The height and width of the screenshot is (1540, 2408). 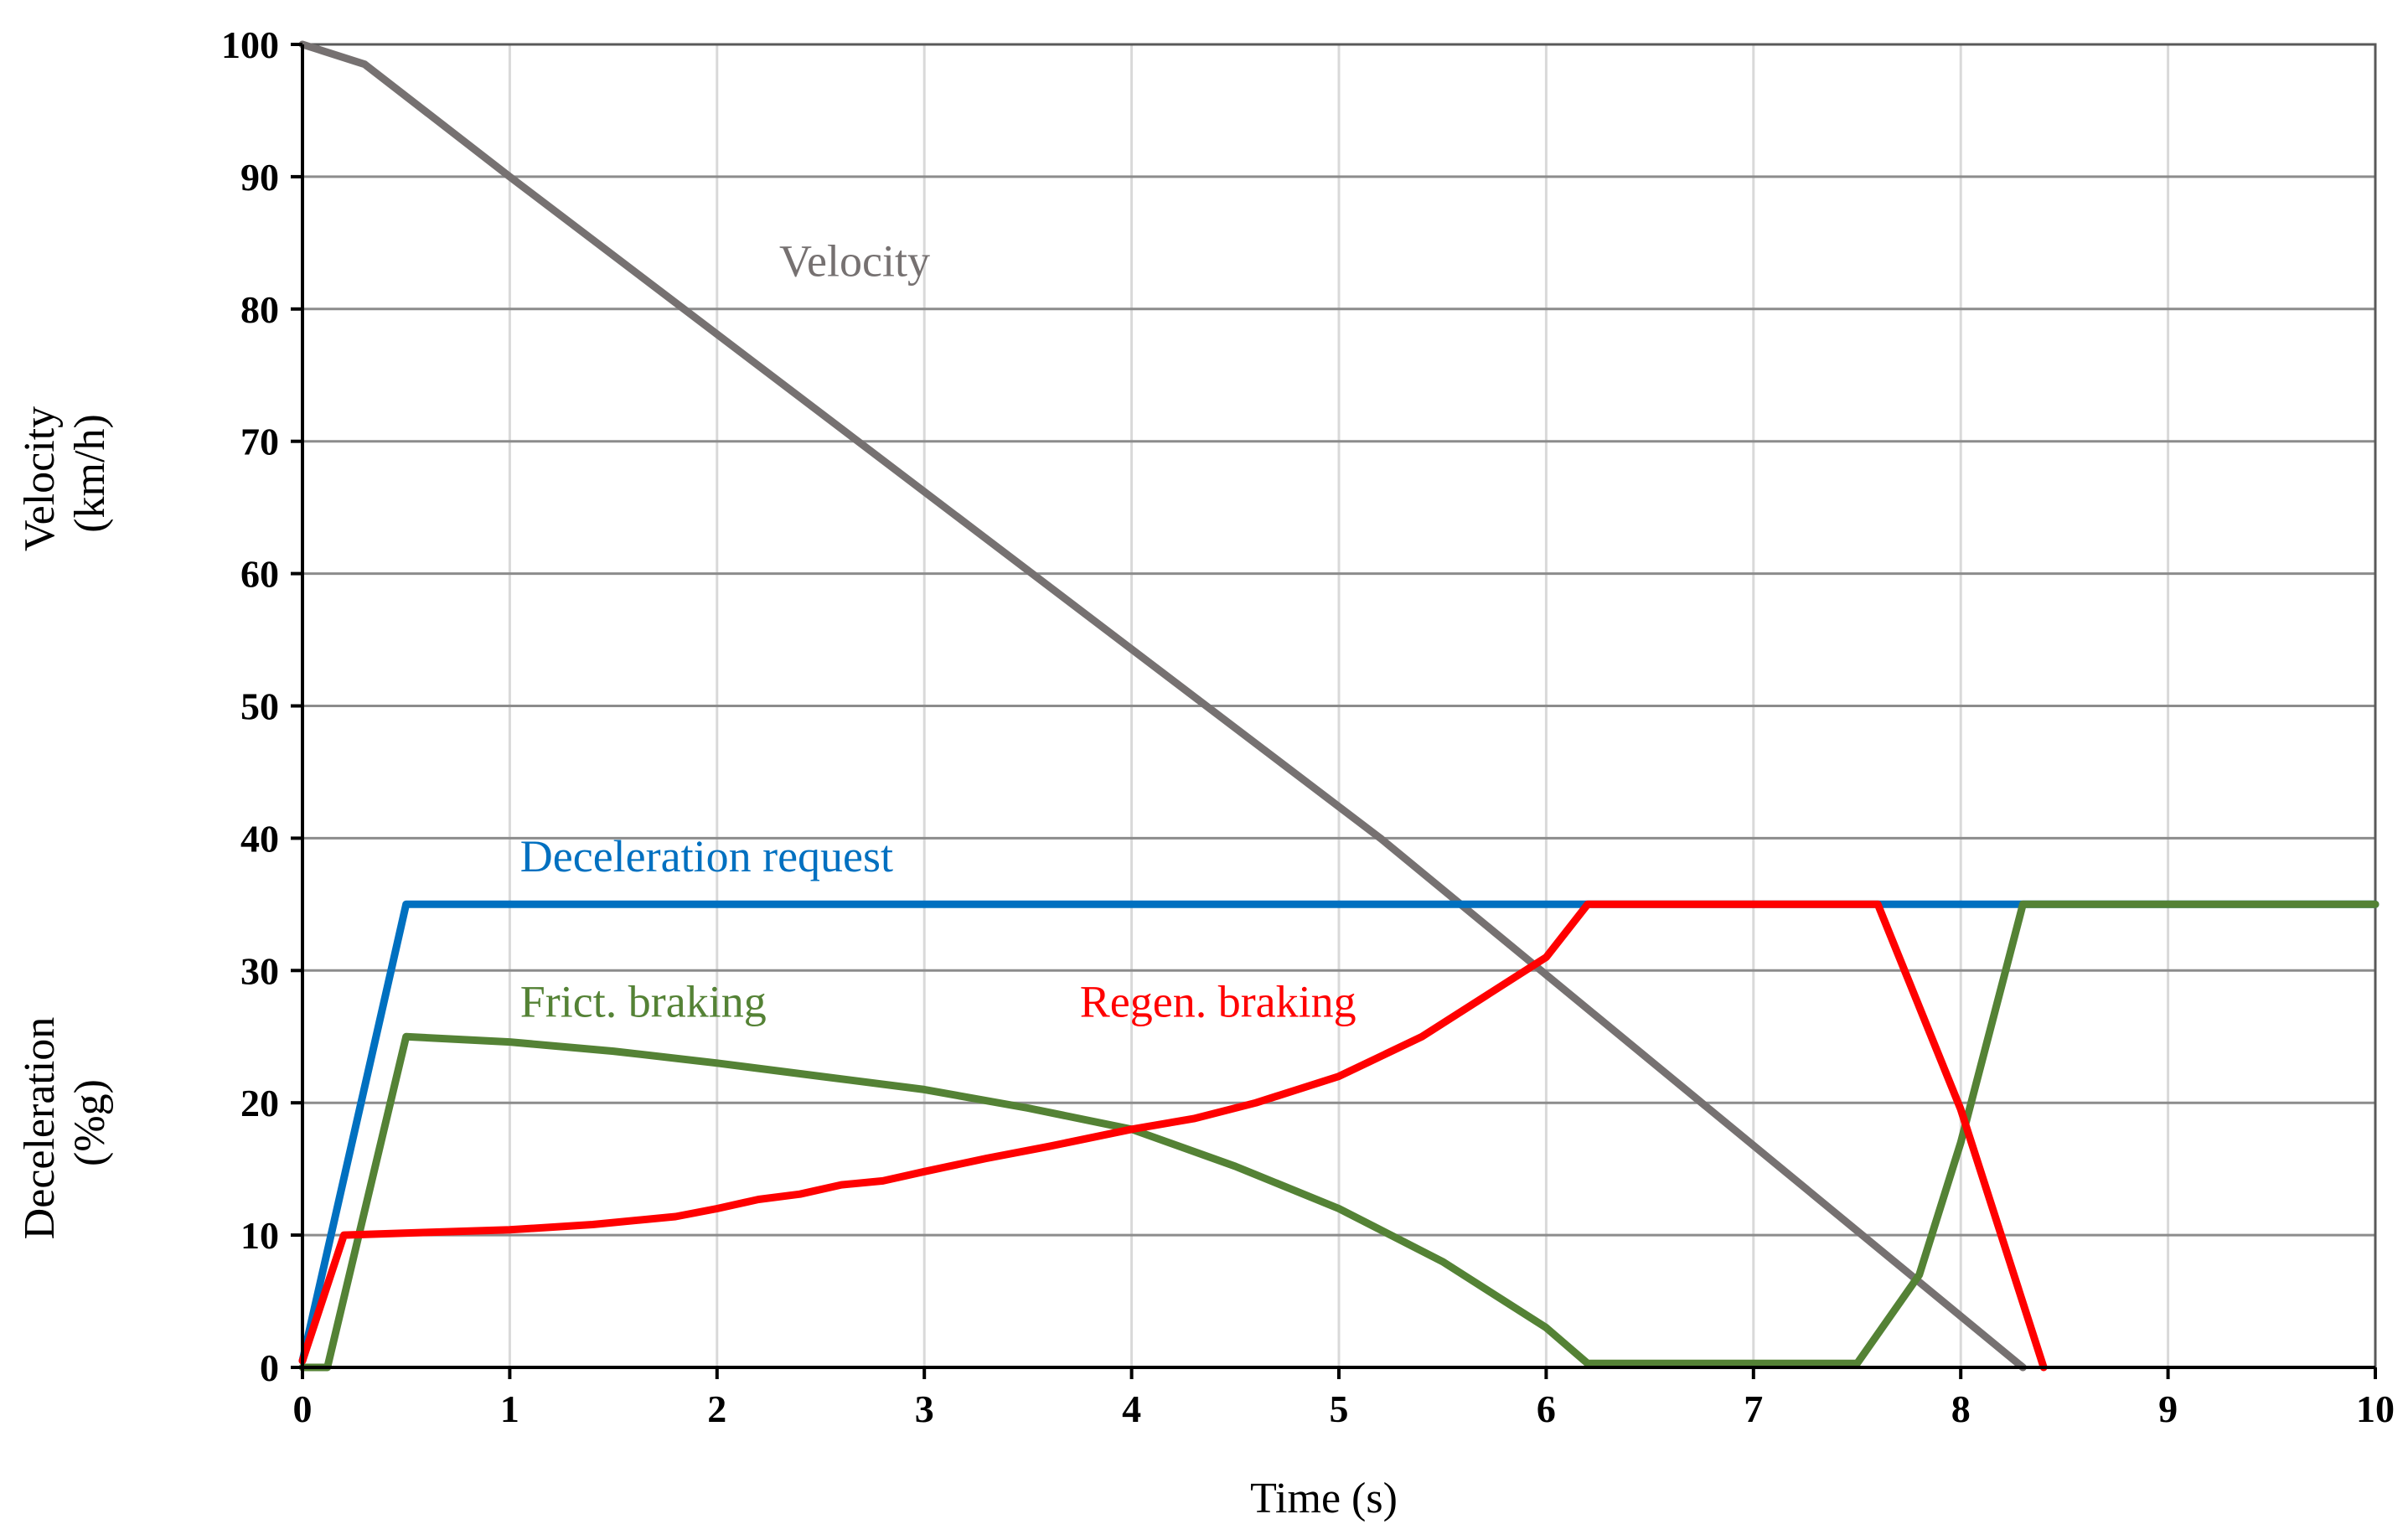 I want to click on y-tick-label: 60, so click(x=259, y=574).